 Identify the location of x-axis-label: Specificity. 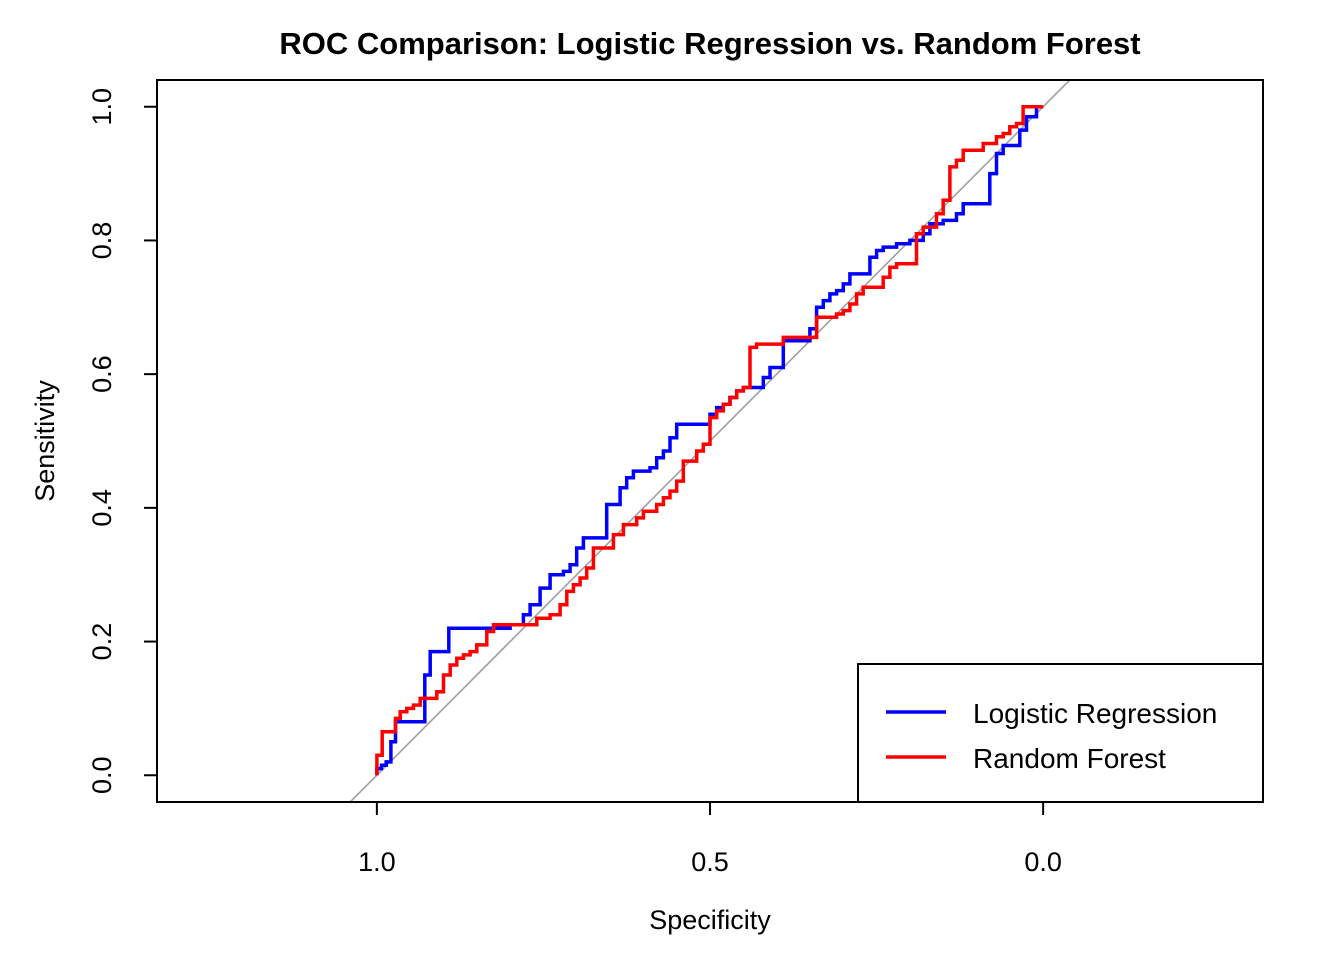
(710, 920).